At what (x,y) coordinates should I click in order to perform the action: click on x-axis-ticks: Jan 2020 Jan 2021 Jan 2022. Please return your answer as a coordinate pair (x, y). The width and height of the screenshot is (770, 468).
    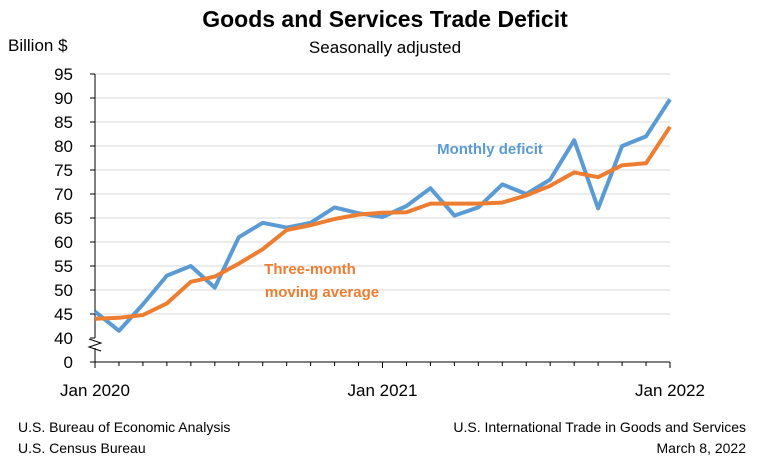
    Looking at the image, I should click on (382, 390).